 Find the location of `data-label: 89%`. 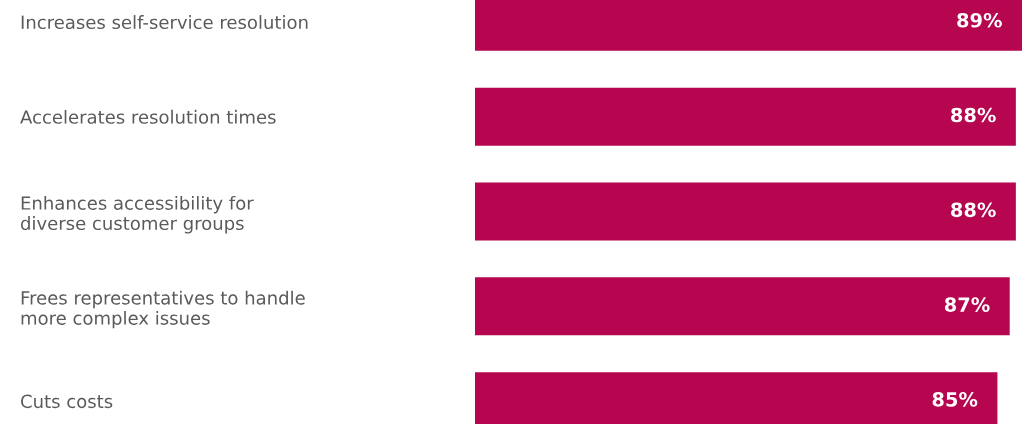

data-label: 89% is located at coordinates (979, 20).